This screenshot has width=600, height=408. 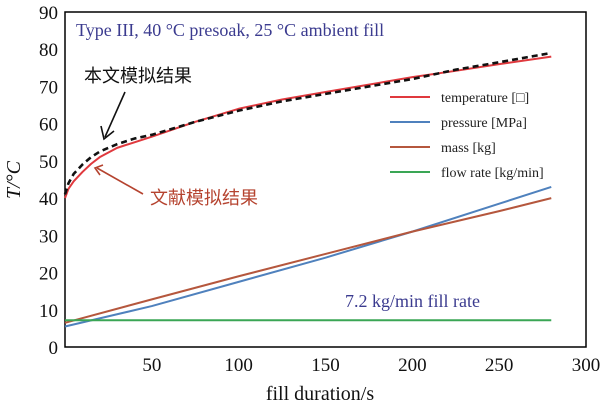 I want to click on arrow-literature, so click(x=118, y=179).